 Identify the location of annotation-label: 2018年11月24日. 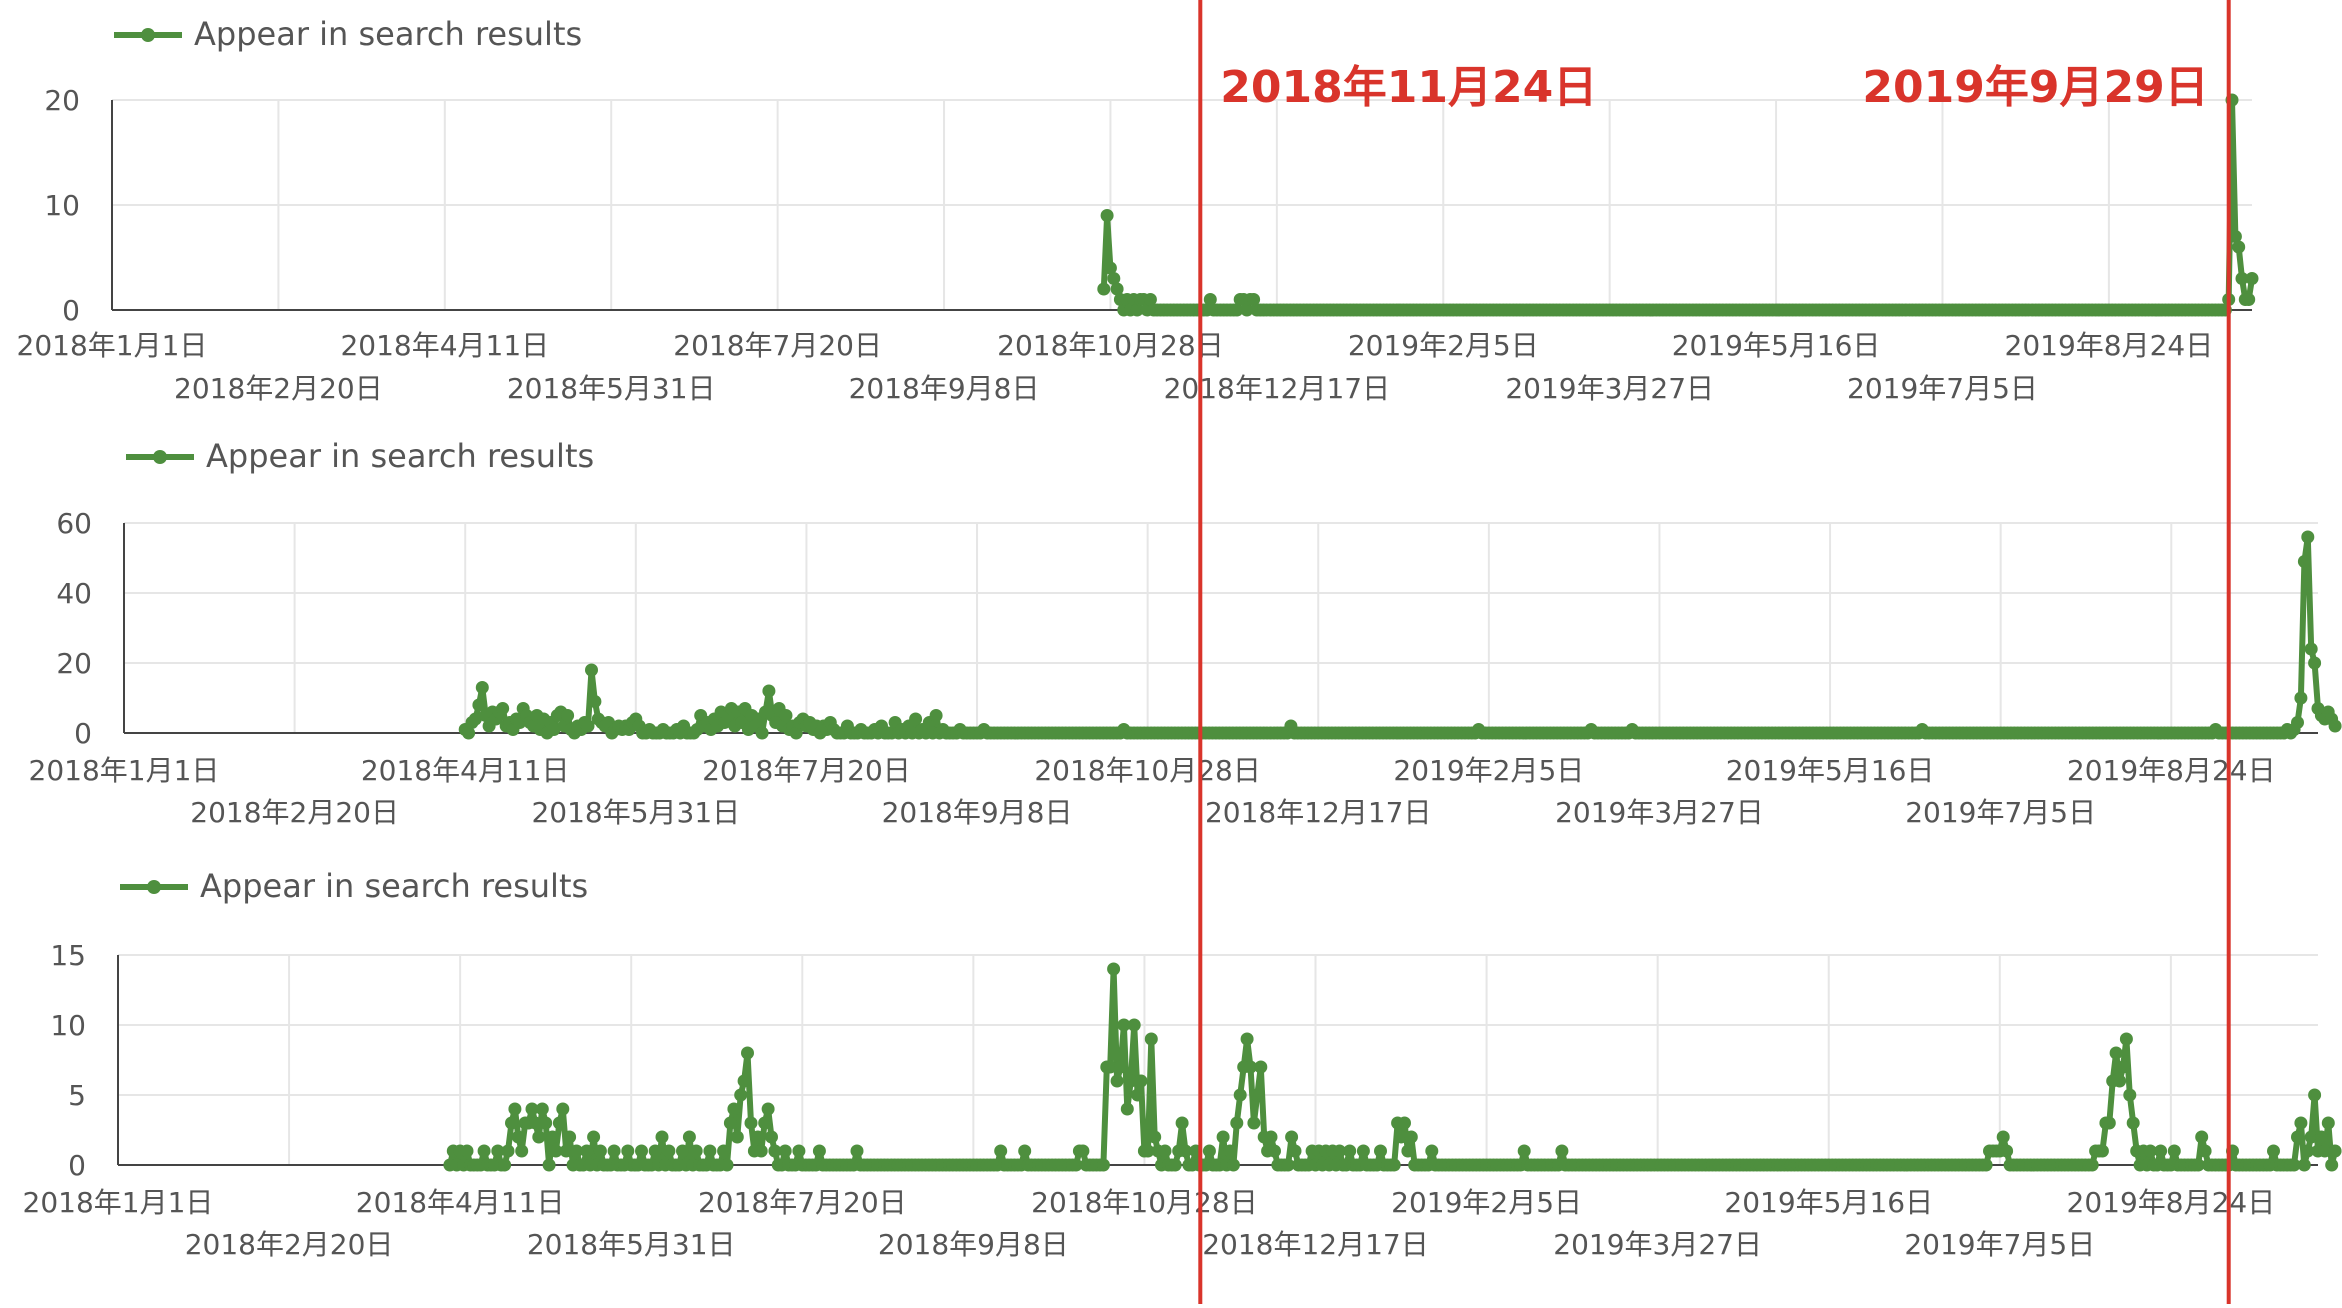
(1408, 87).